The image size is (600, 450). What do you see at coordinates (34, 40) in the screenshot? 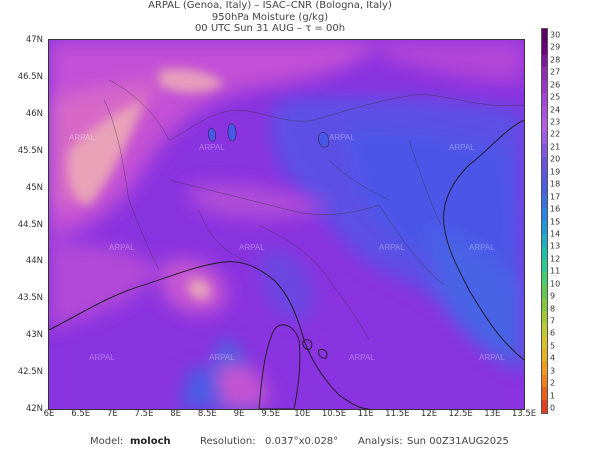
I see `lat-tick-label: 47N` at bounding box center [34, 40].